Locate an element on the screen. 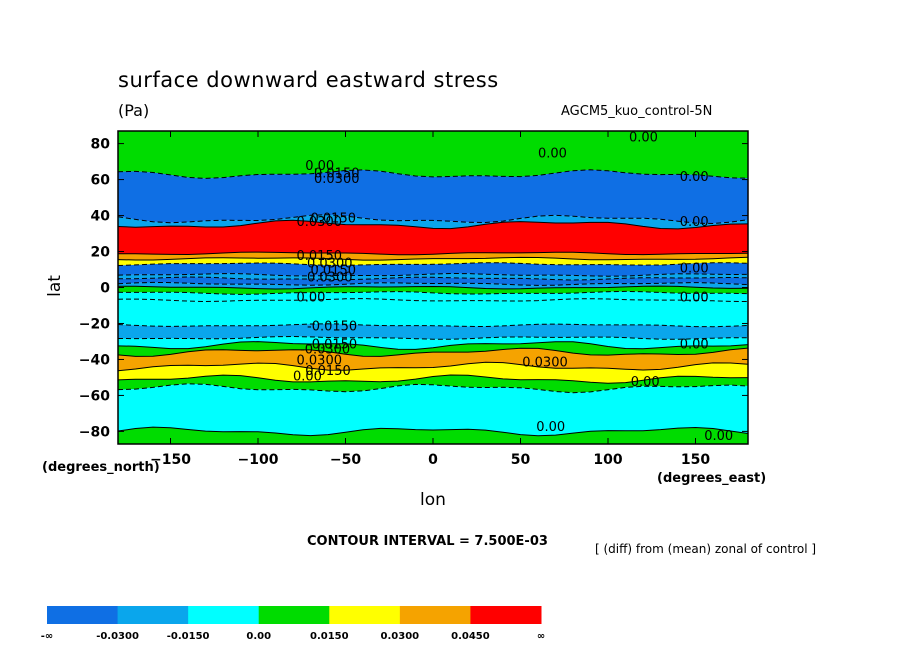 This screenshot has height=654, width=904. y-tick-label: 80 is located at coordinates (101, 145).